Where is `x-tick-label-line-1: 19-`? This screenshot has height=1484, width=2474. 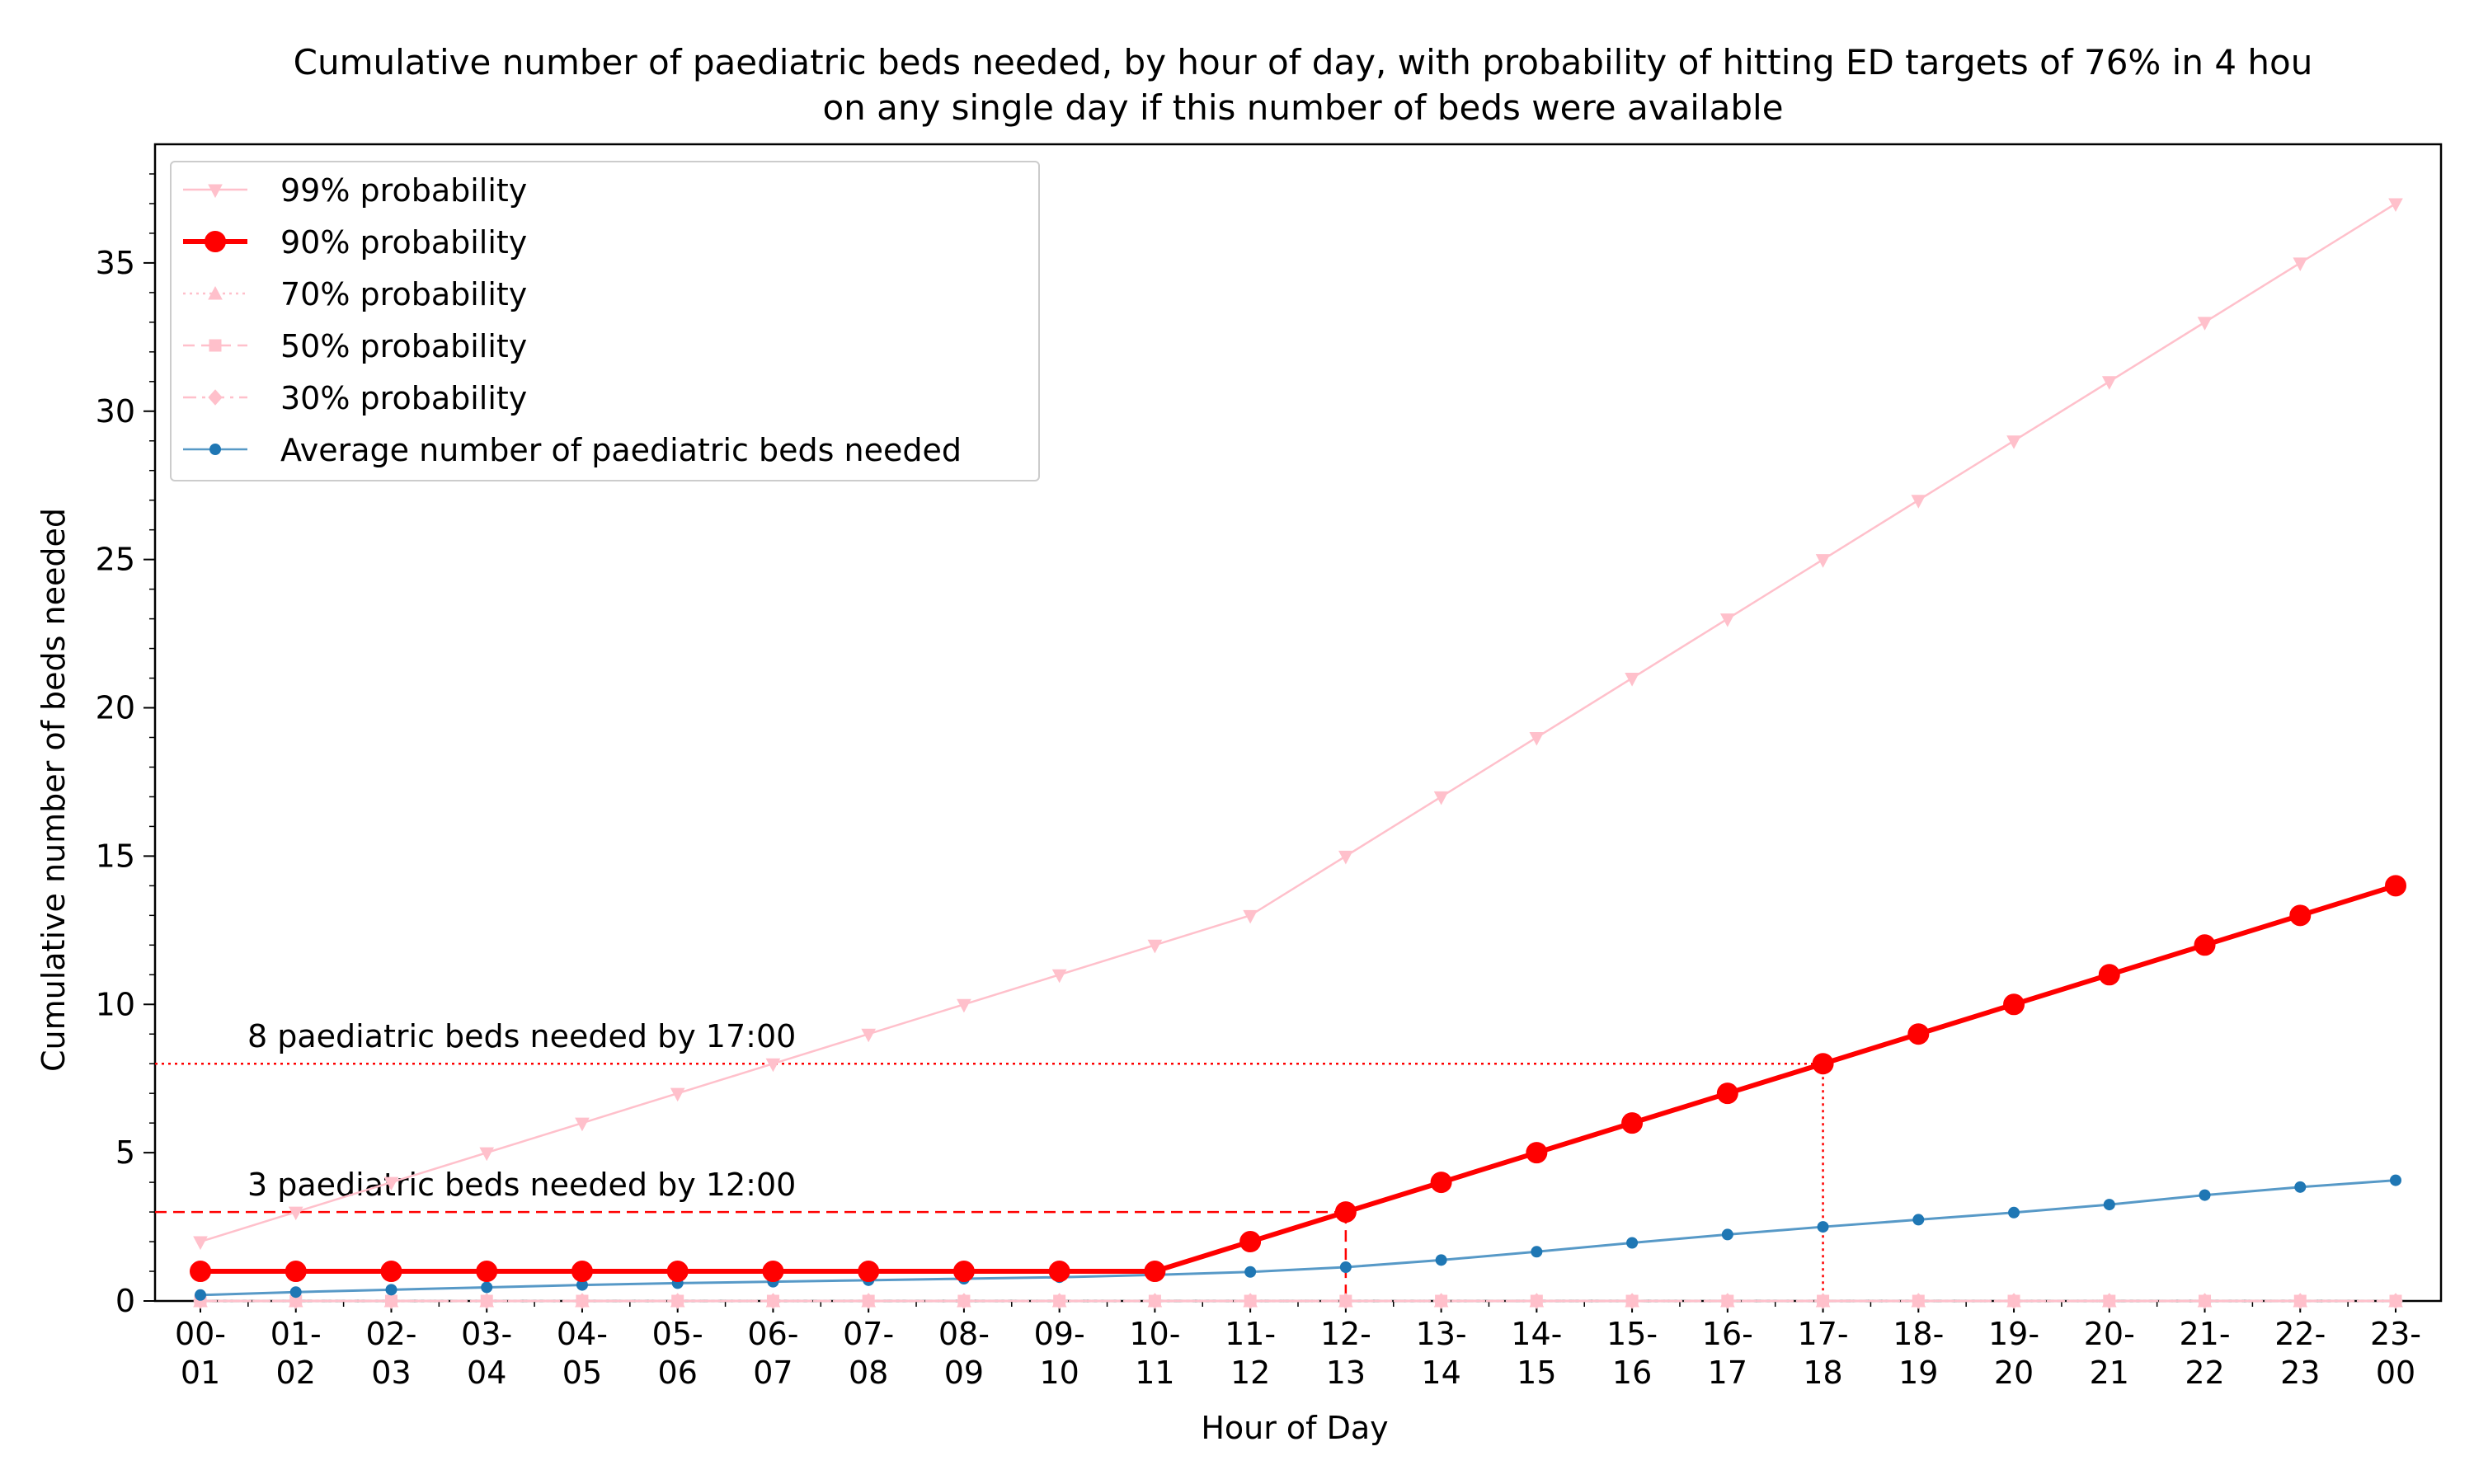
x-tick-label-line-1: 19- is located at coordinates (2013, 1334).